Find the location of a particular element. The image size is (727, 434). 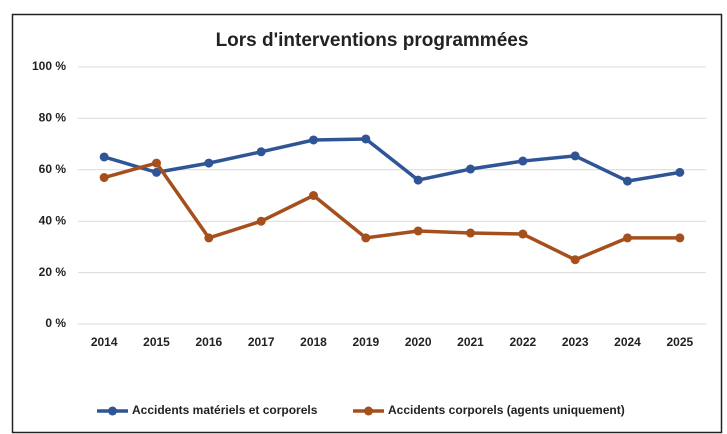

legend-label: Accidents corporels (agents uniquement) is located at coordinates (506, 410).